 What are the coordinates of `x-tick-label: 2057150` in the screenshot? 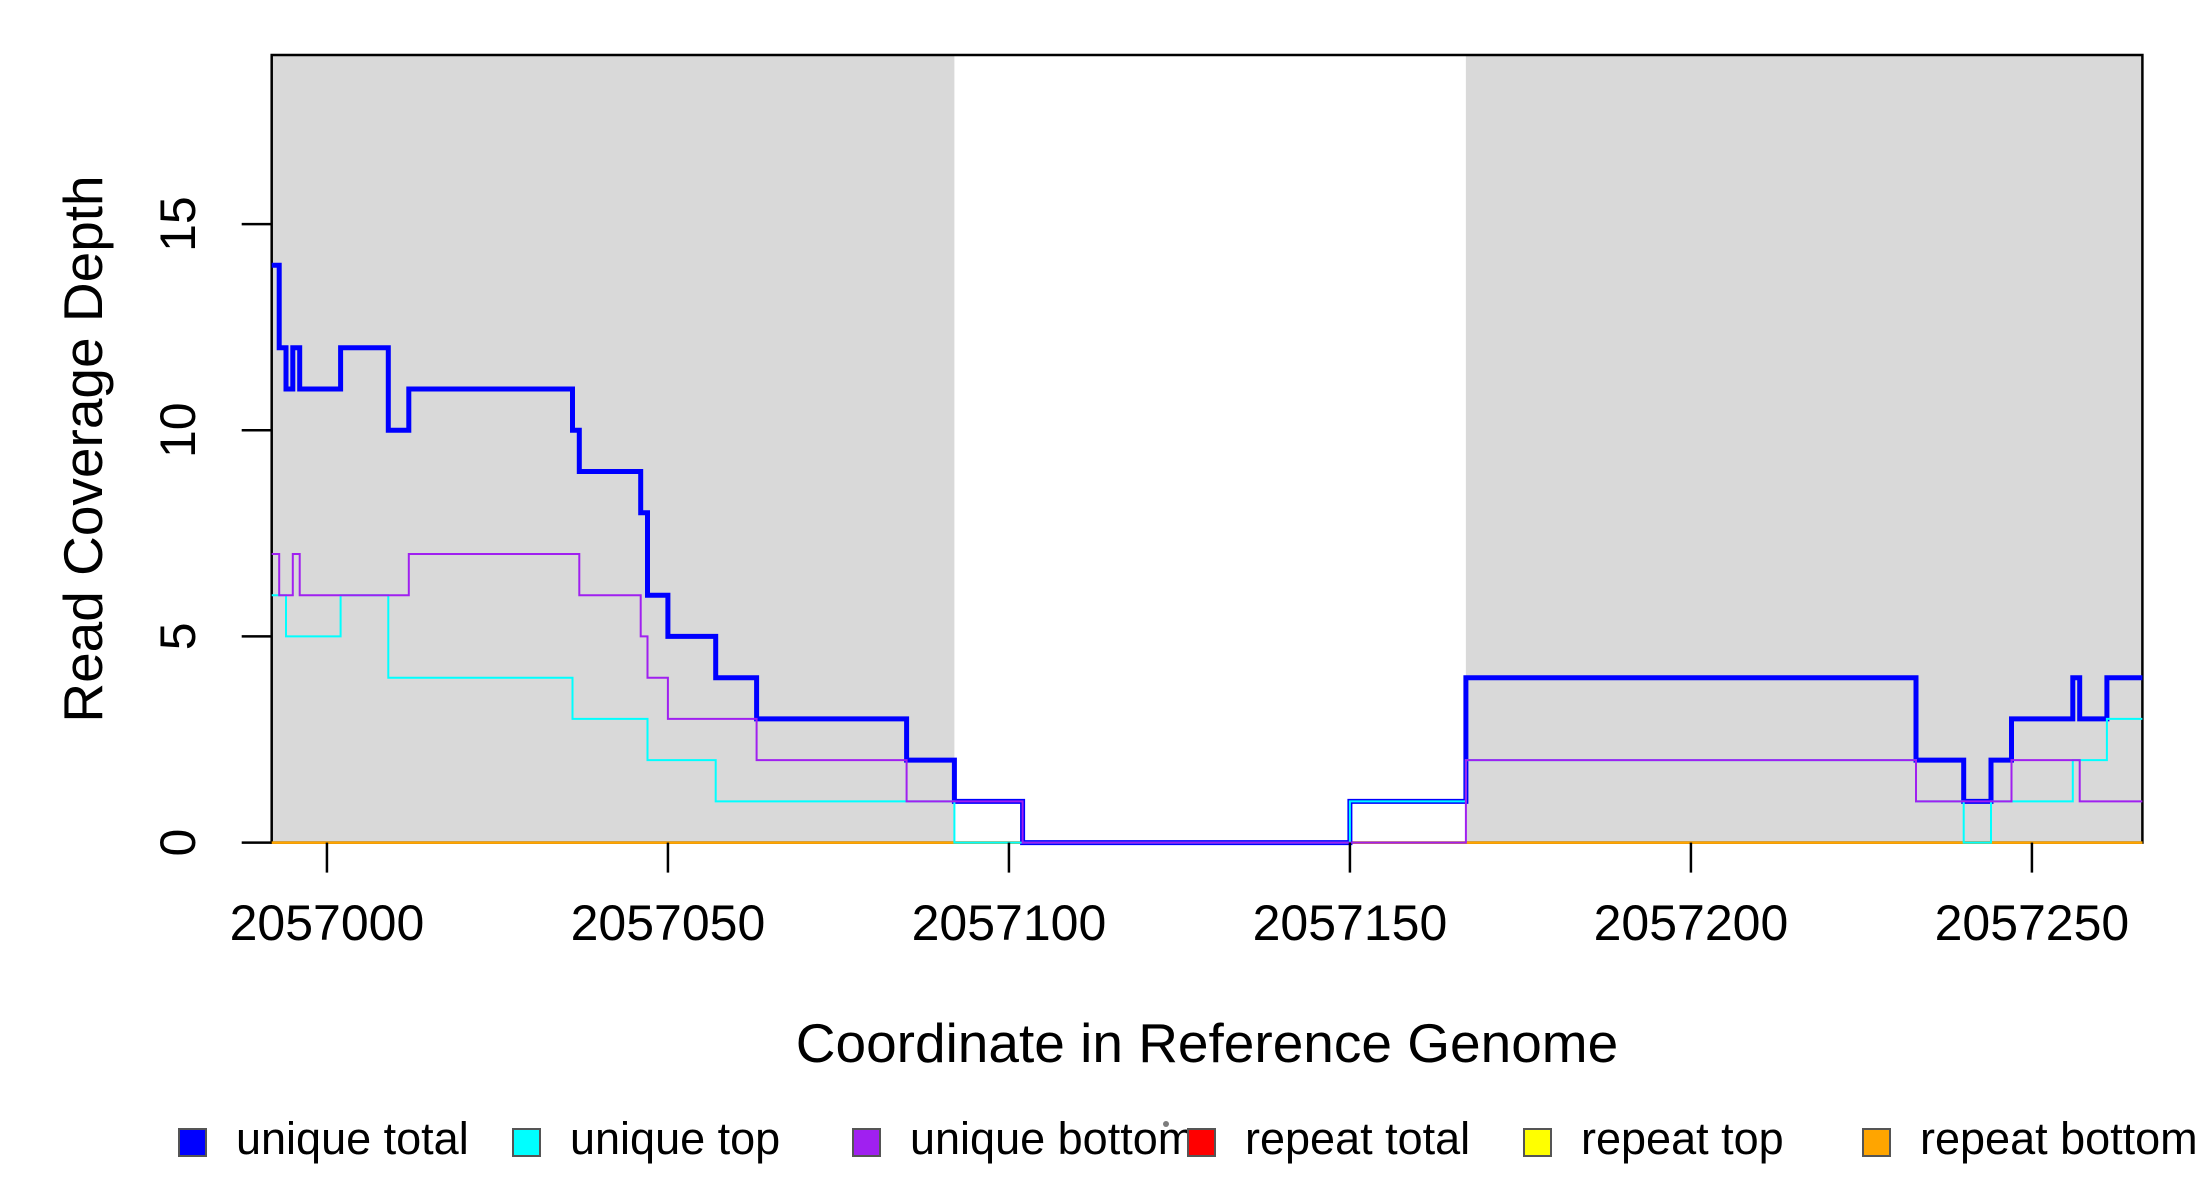 It's located at (1350, 923).